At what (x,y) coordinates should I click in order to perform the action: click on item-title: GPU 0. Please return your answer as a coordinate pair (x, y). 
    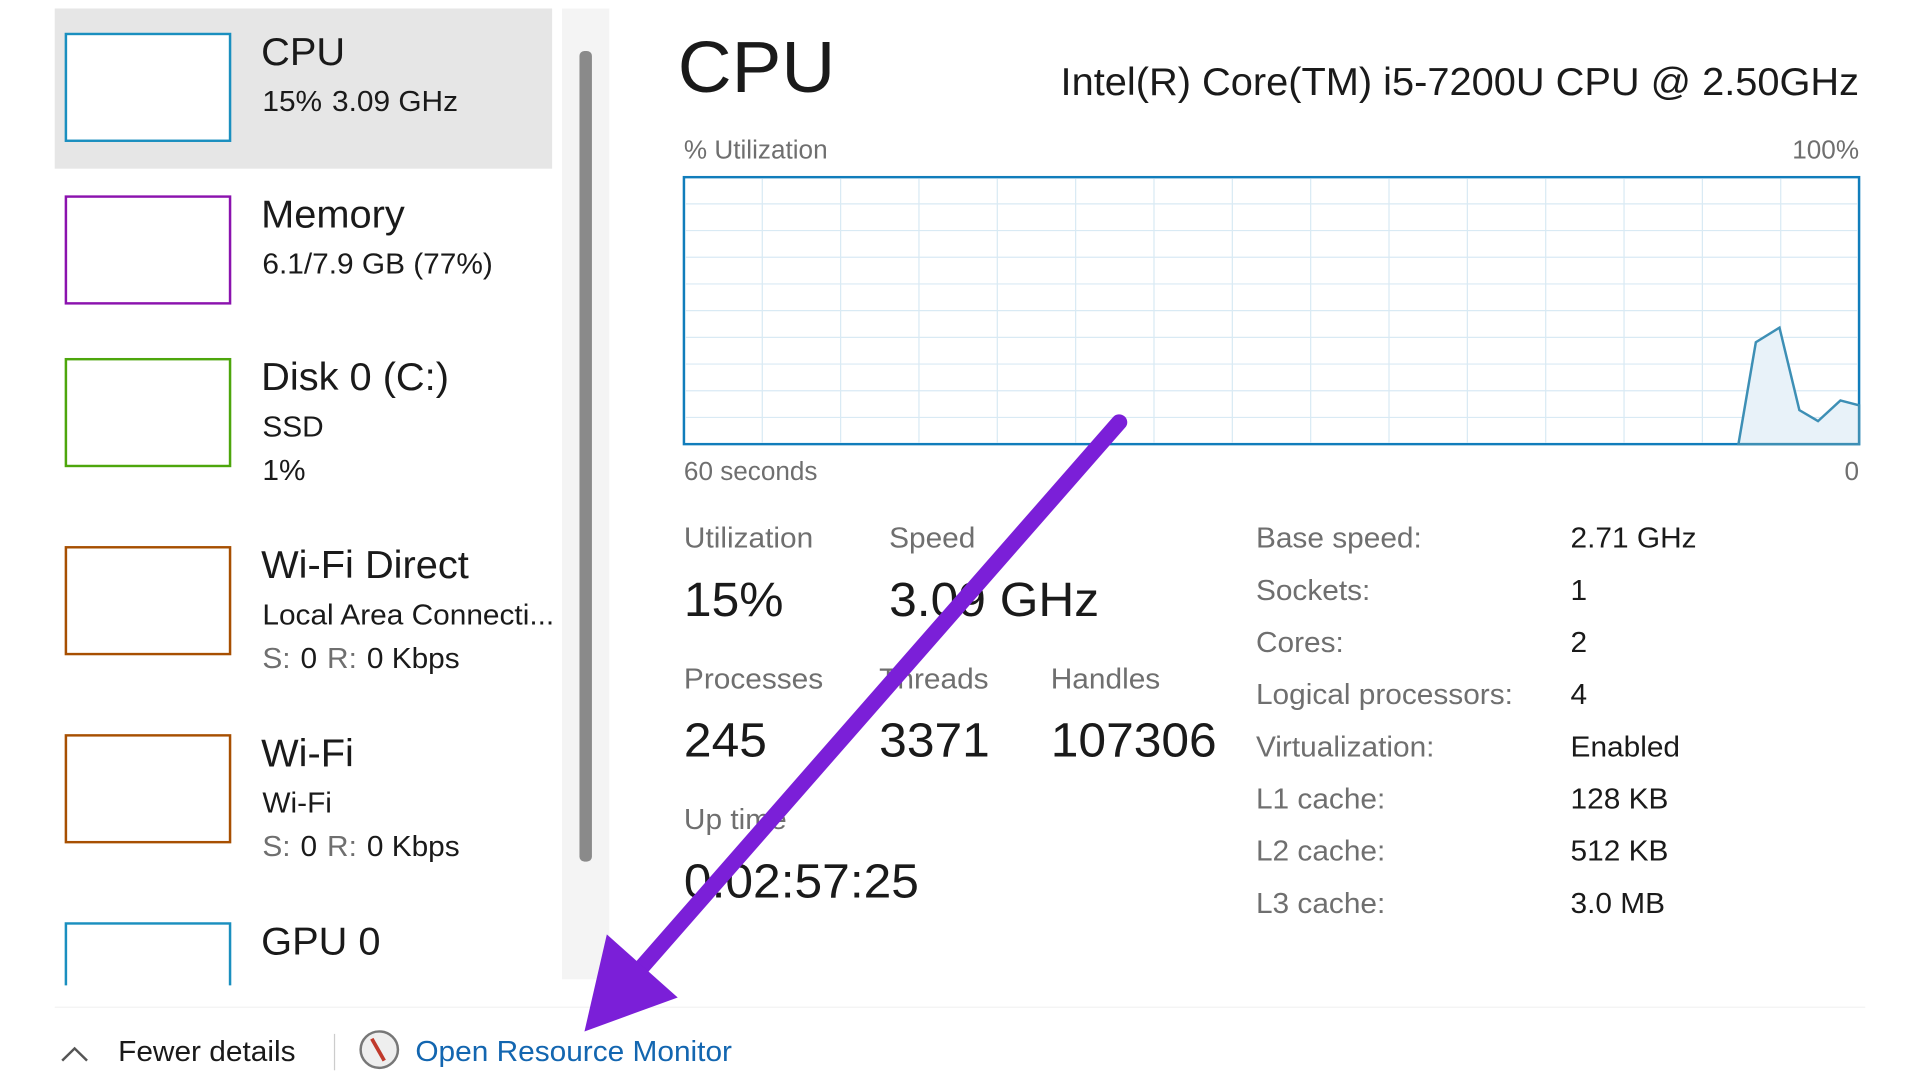
    Looking at the image, I should click on (320, 941).